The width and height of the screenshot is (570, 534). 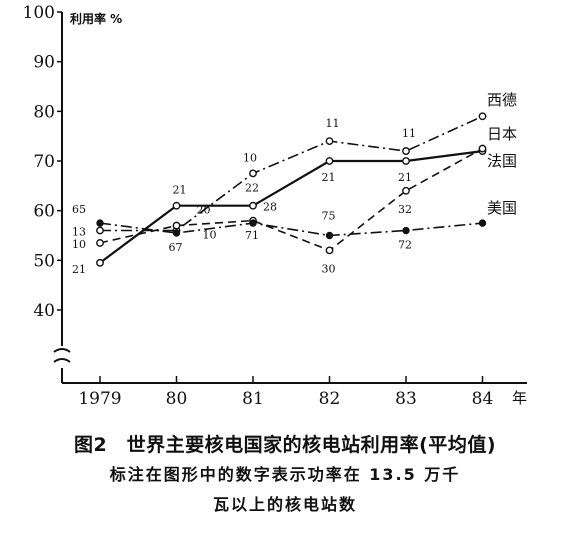 I want to click on data-label: 71, so click(x=252, y=235).